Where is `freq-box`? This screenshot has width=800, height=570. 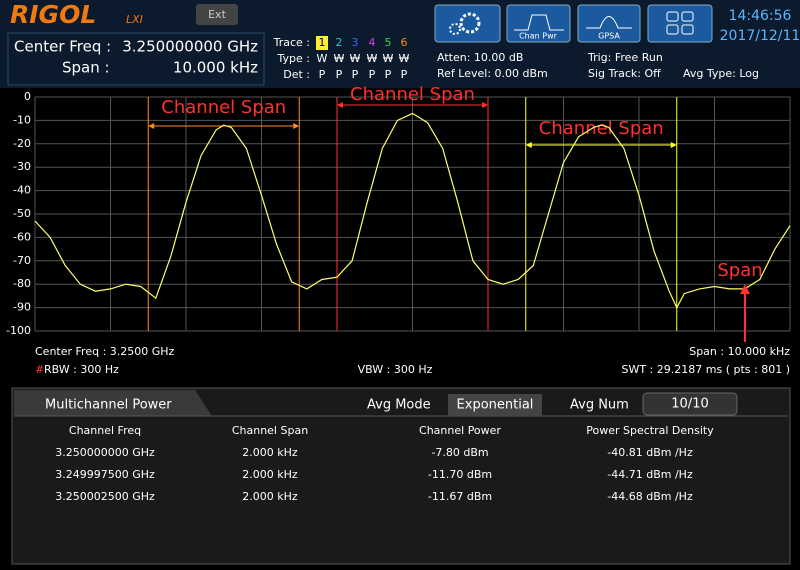 freq-box is located at coordinates (136, 59).